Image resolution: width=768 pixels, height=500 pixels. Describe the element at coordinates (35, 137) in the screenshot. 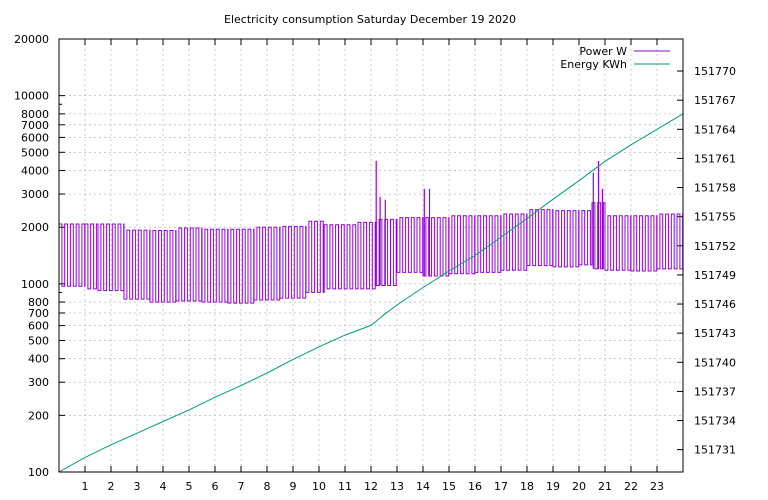

I see `left-tick-label: 6000` at that location.